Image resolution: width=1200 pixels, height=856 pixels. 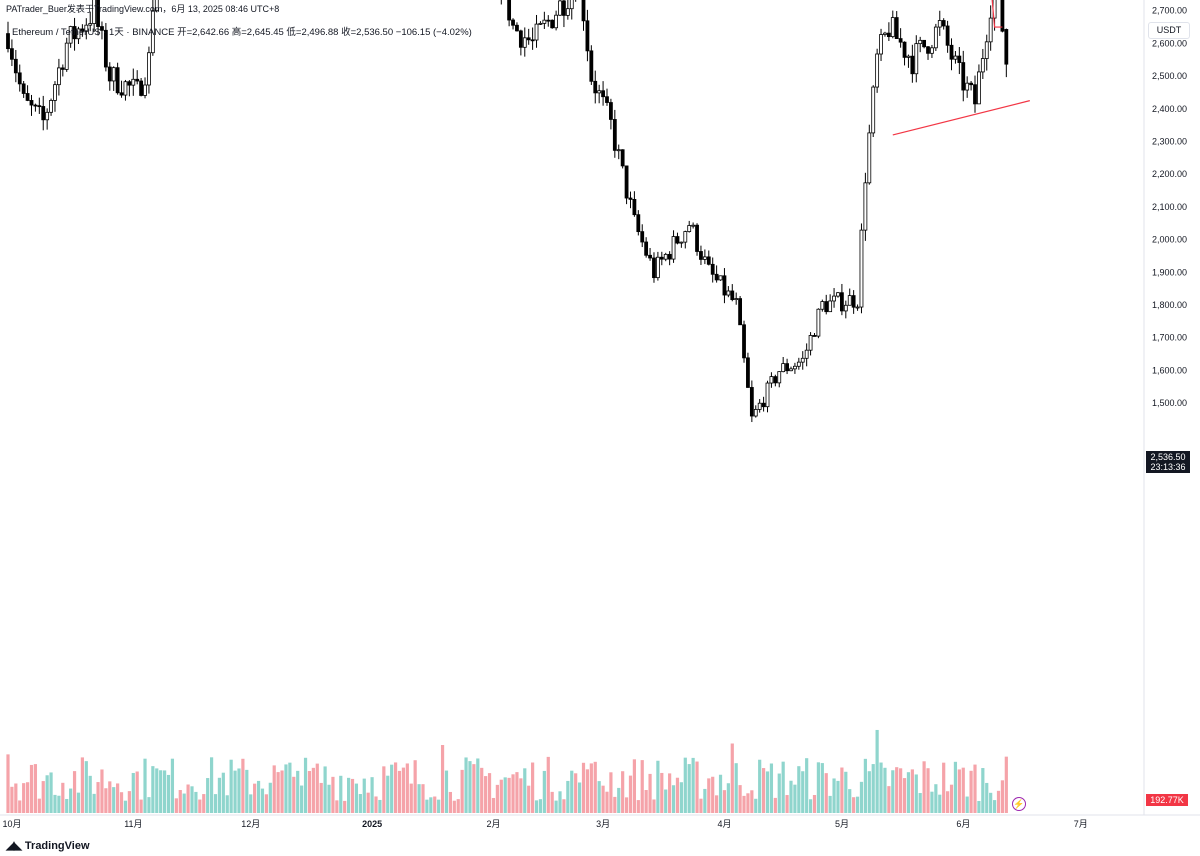 What do you see at coordinates (793, 68) in the screenshot?
I see `drawing-lines` at bounding box center [793, 68].